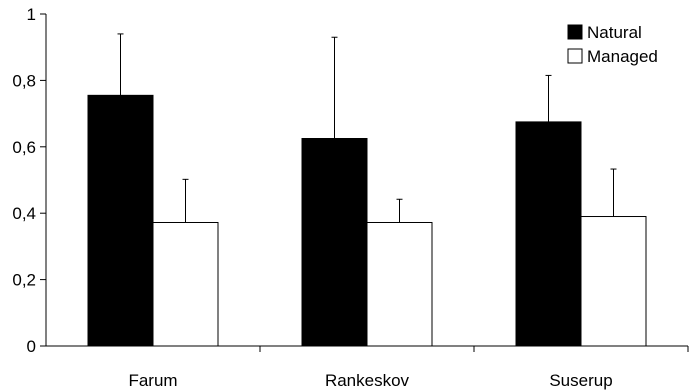  What do you see at coordinates (24, 80) in the screenshot?
I see `y-tick-label: 0,8` at bounding box center [24, 80].